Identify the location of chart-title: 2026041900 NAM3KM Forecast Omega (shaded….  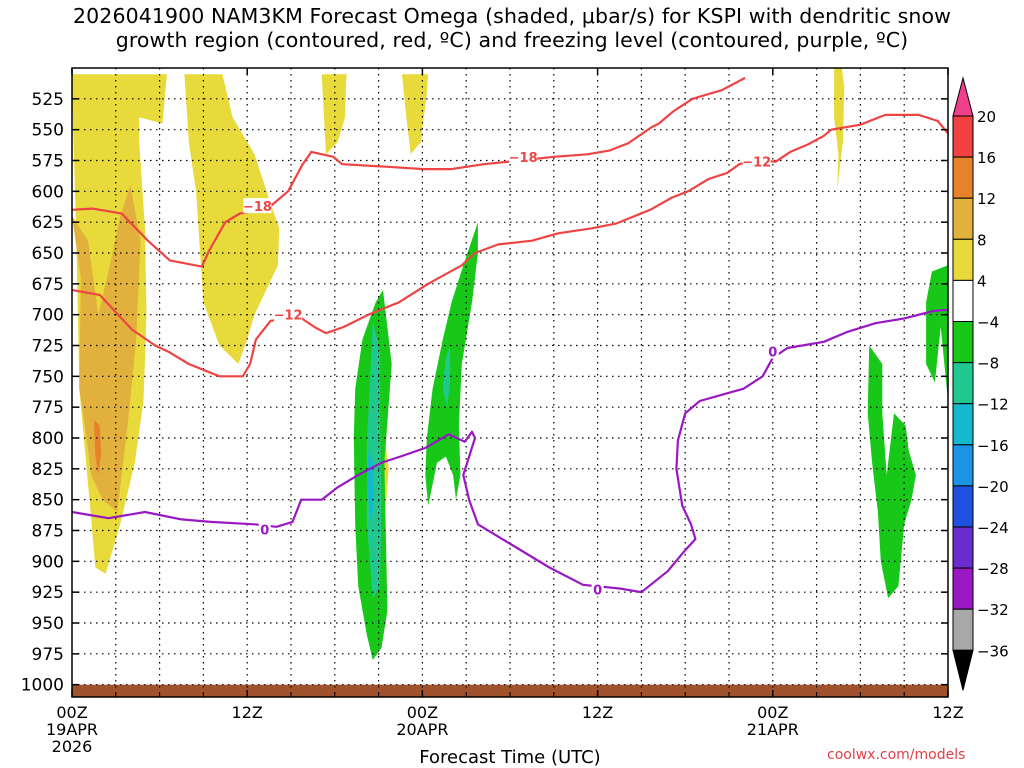
(512, 28).